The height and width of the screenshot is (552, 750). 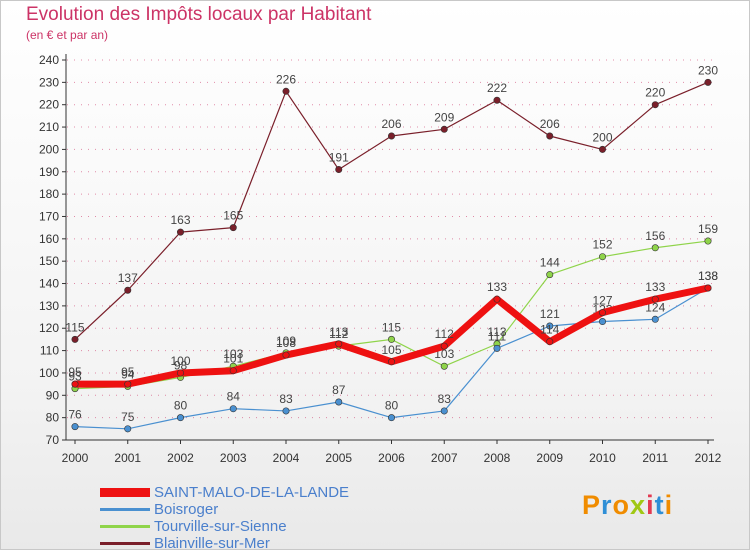 What do you see at coordinates (53, 418) in the screenshot?
I see `y-tick-label: 80` at bounding box center [53, 418].